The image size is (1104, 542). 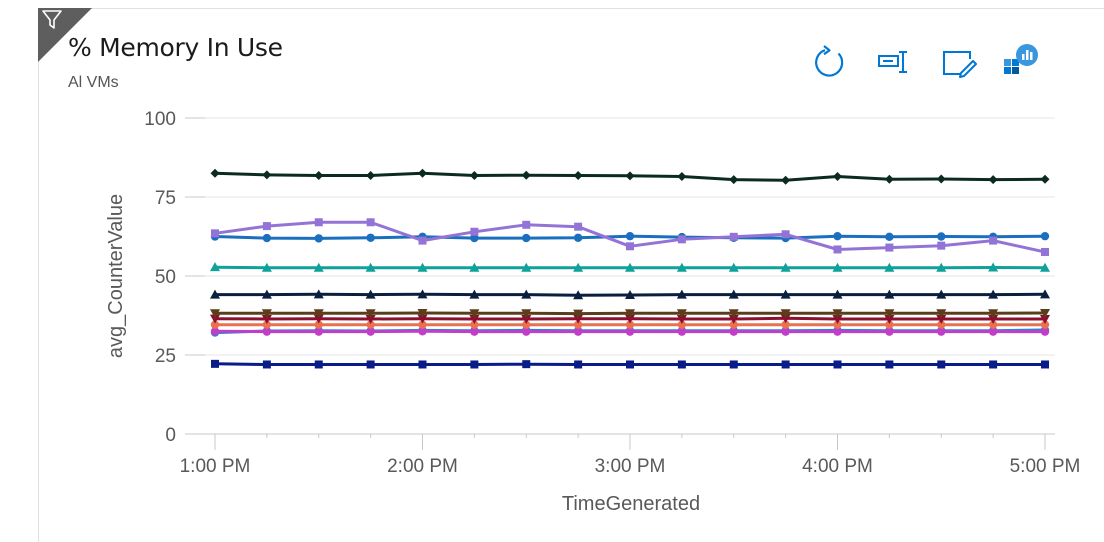 I want to click on edit-icon, so click(x=959, y=62).